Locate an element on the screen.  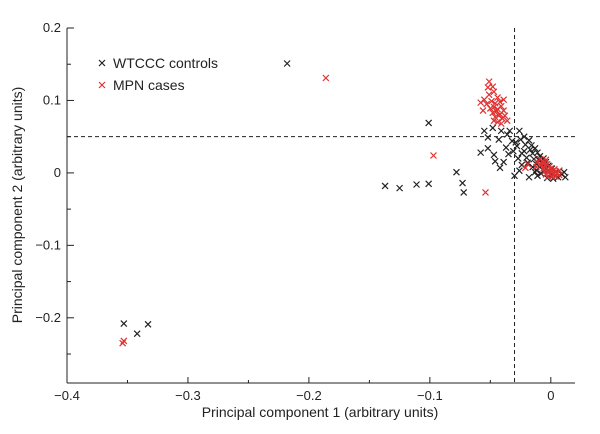
legend: WTCCC controls MPN cases is located at coordinates (158, 74).